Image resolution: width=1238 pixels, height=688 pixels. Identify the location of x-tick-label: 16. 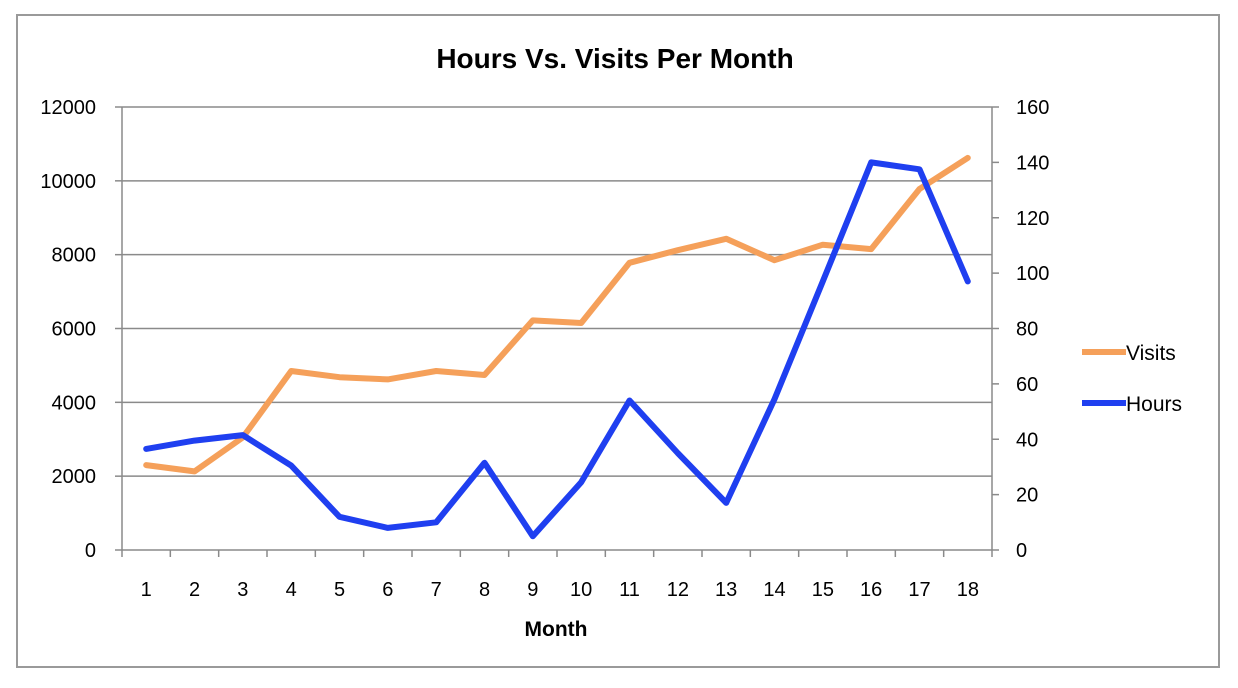
(871, 590).